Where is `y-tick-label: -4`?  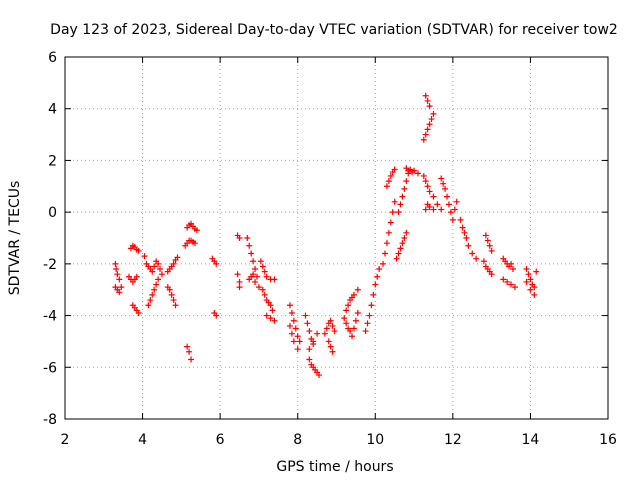 y-tick-label: -4 is located at coordinates (50, 317).